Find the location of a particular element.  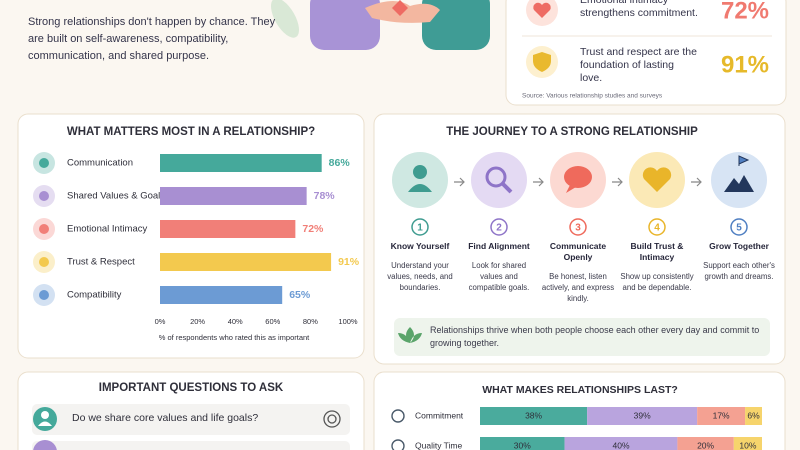

step-title: Grow Together is located at coordinates (739, 246).